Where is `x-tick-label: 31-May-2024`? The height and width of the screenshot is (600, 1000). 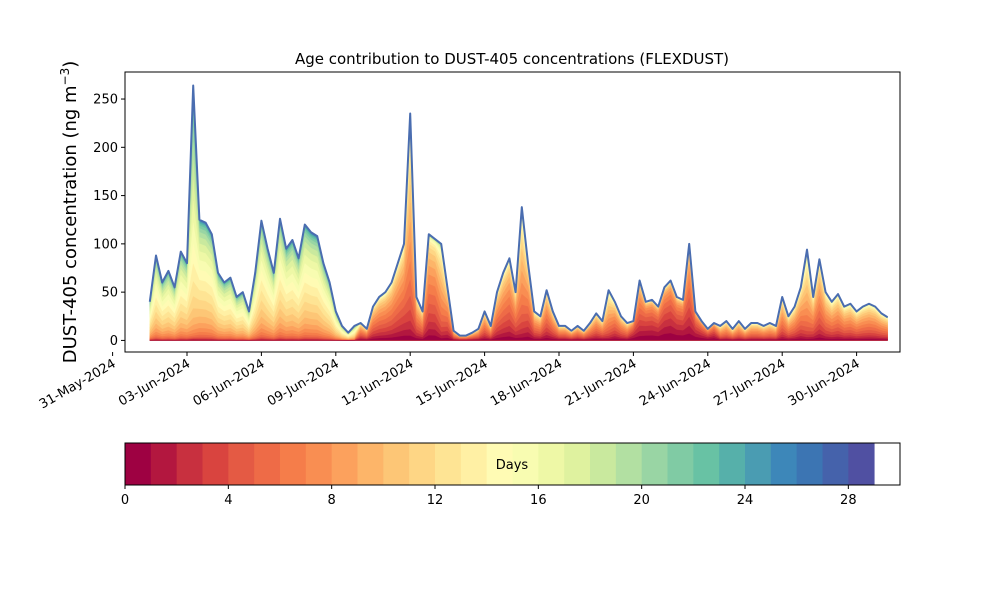 x-tick-label: 31-May-2024 is located at coordinates (78, 384).